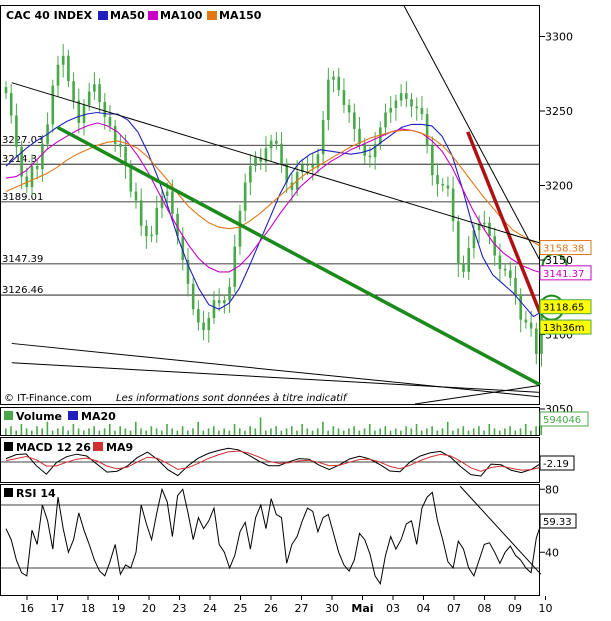 Image resolution: width=611 pixels, height=621 pixels. Describe the element at coordinates (153, 15) in the screenshot. I see `ma100-legend-swatch` at that location.